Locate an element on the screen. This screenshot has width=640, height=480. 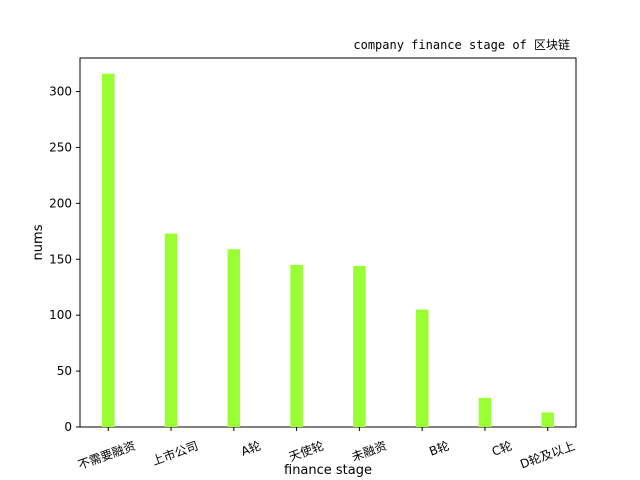
x-tick-label: 不需要融资 is located at coordinates (106, 456).